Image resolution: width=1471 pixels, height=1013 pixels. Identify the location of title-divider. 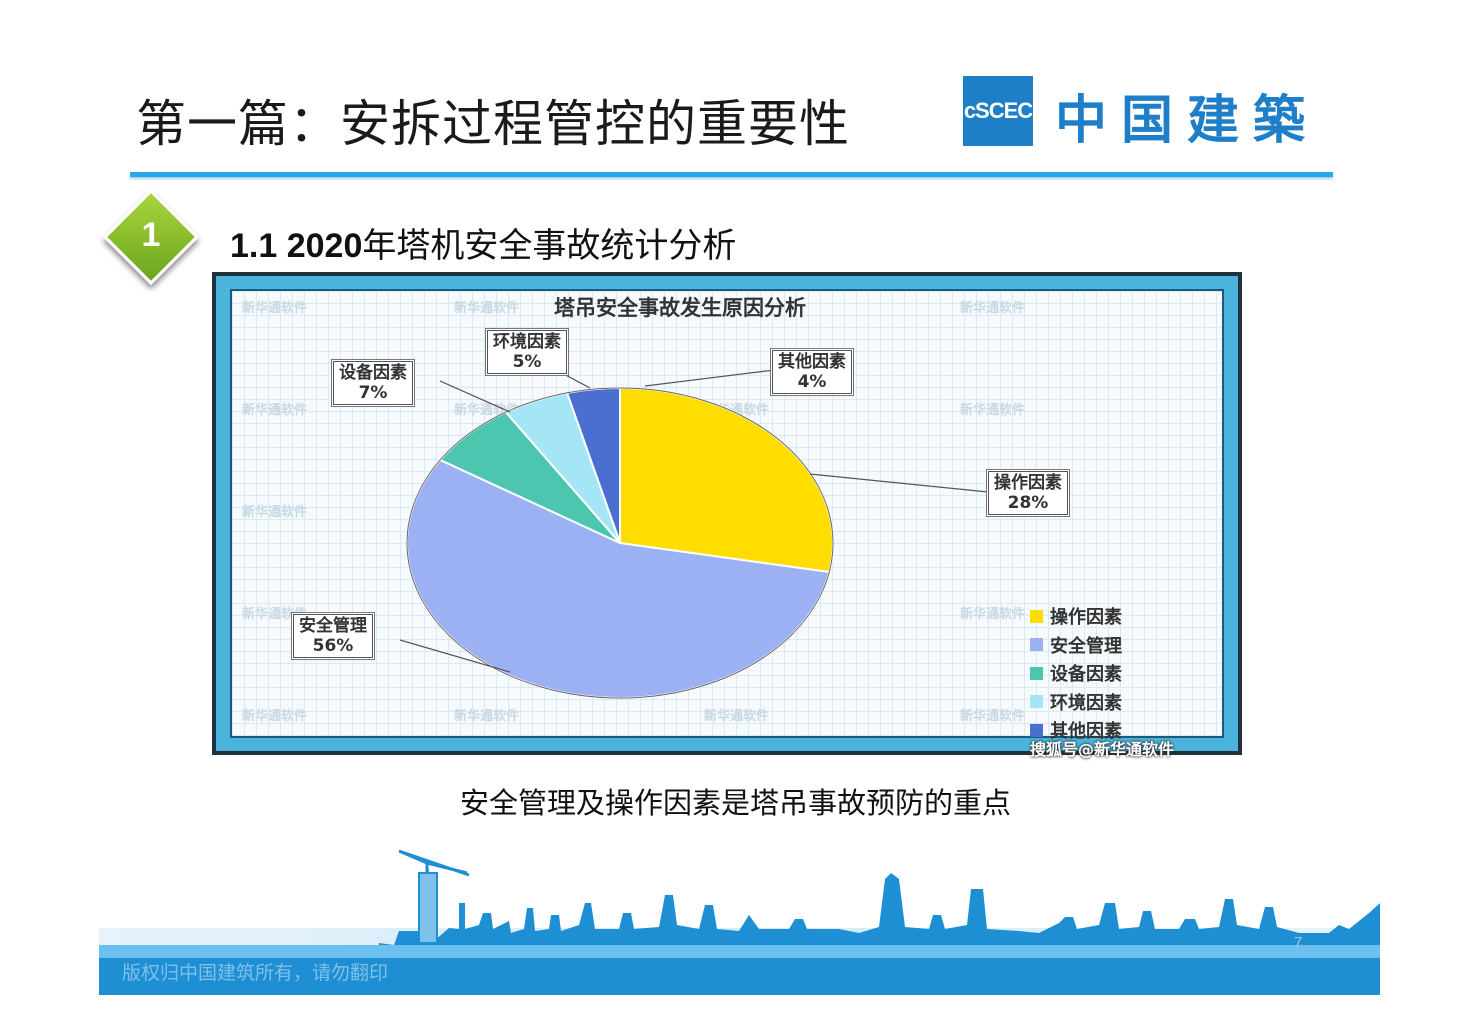
(731, 174).